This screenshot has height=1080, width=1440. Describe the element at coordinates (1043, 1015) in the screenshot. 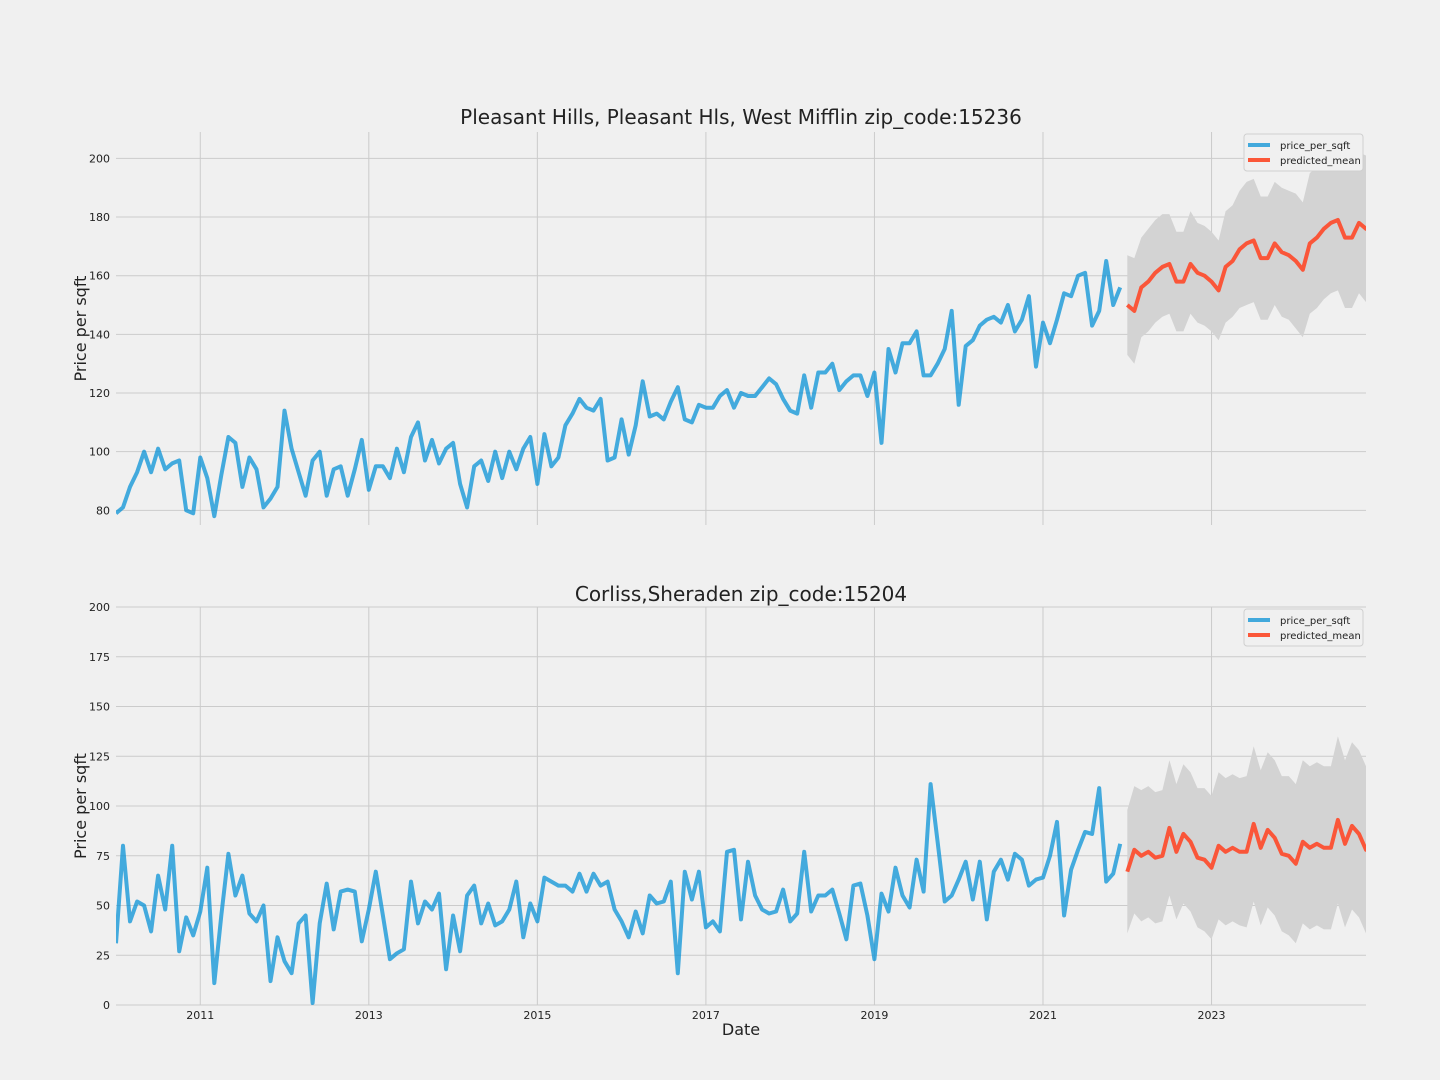

I see `x-tick-label: 2021` at that location.